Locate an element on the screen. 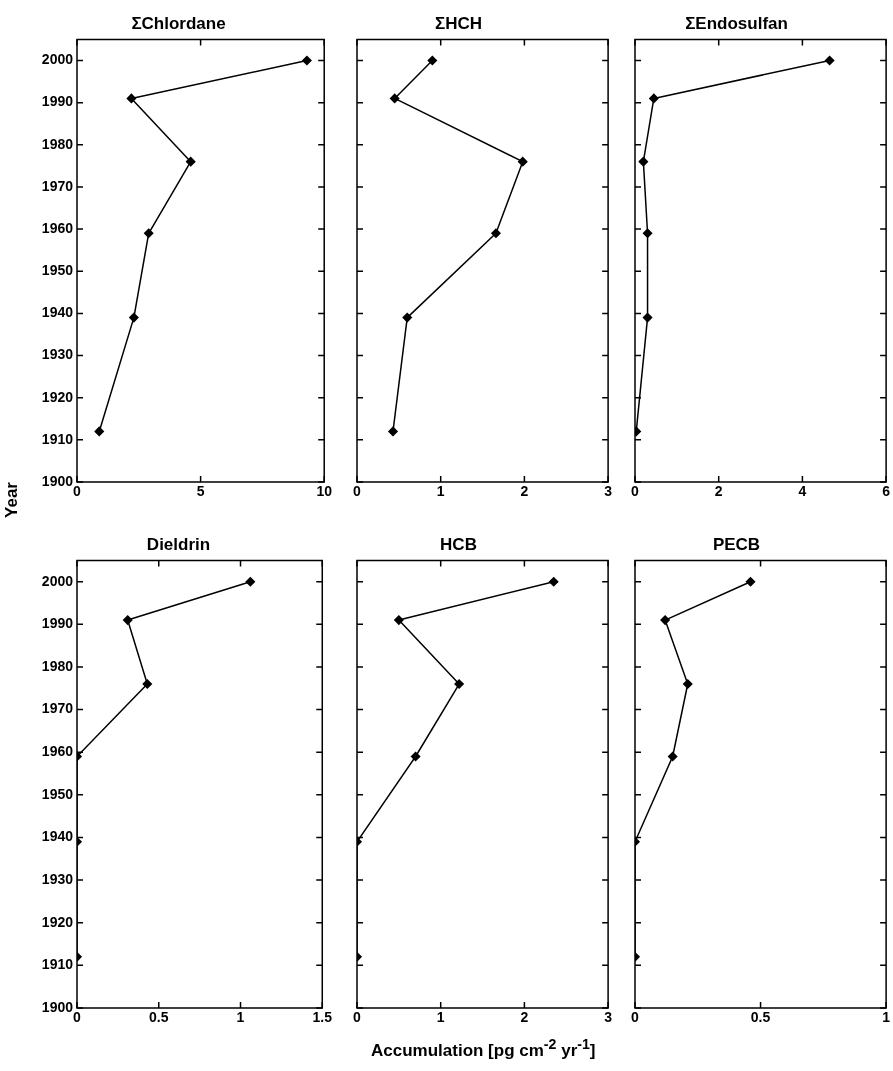  x-tick-label: 4 is located at coordinates (802, 491).